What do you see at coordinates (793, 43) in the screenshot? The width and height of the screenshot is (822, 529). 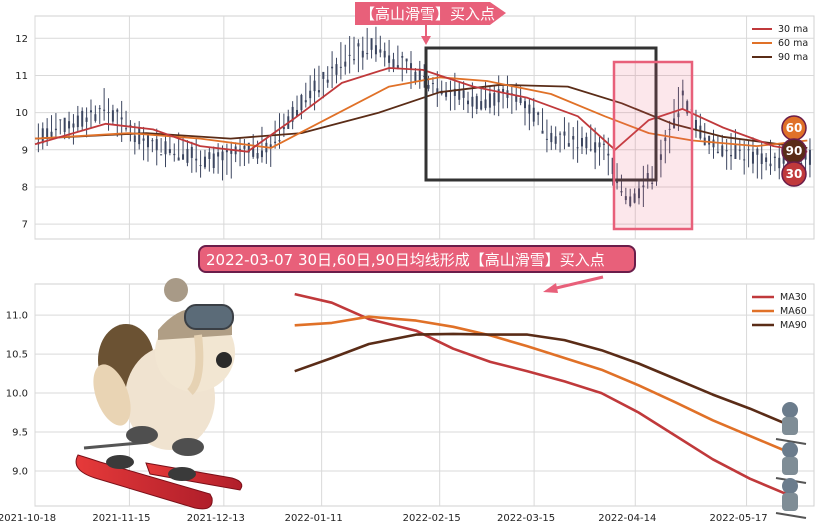 I see `legend-label-ma60: 60 ma` at bounding box center [793, 43].